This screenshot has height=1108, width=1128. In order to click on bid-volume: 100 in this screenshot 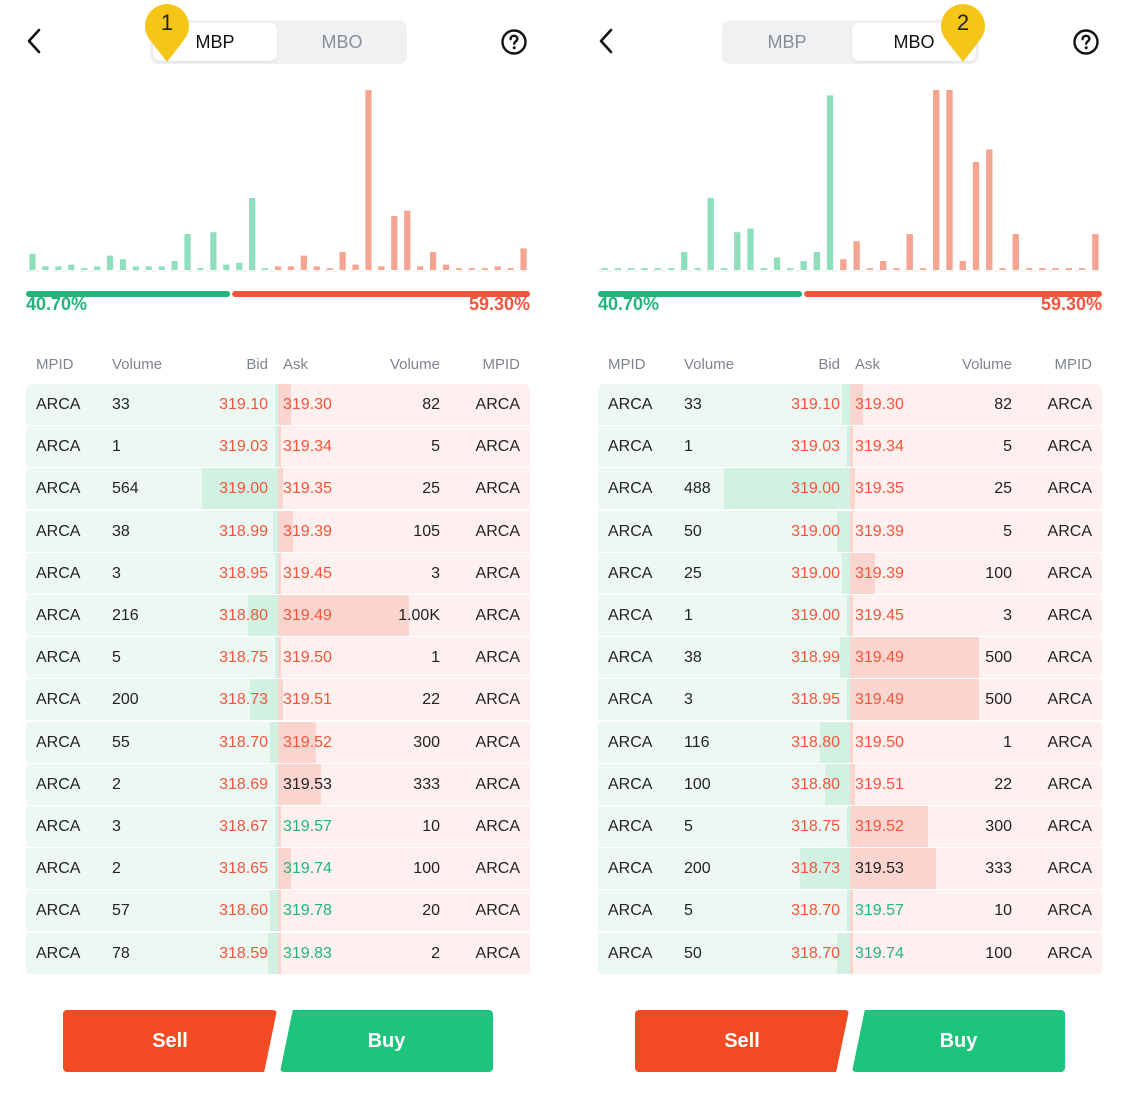, I will do `click(697, 784)`.